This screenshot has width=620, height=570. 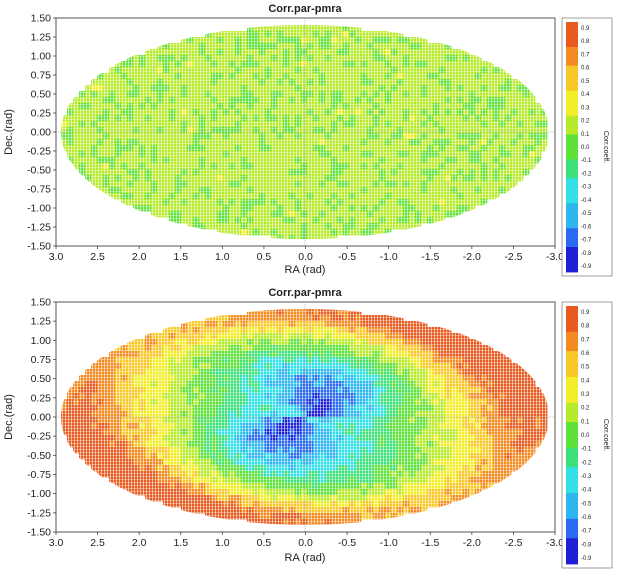 What do you see at coordinates (41, 38) in the screenshot?
I see `y-tick-label: 1.25` at bounding box center [41, 38].